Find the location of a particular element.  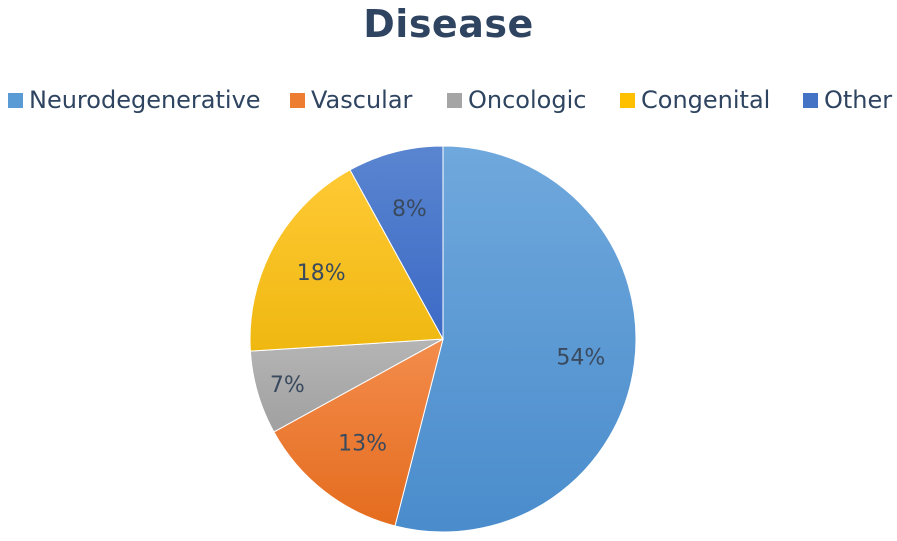

chart-title: Disease is located at coordinates (448, 24).